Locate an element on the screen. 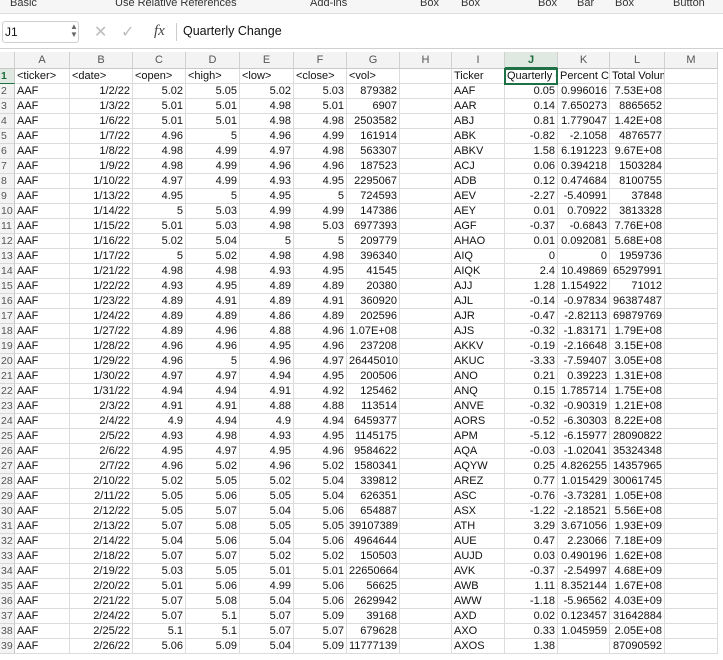 The height and width of the screenshot is (660, 723). cell: 7.650273 is located at coordinates (584, 106).